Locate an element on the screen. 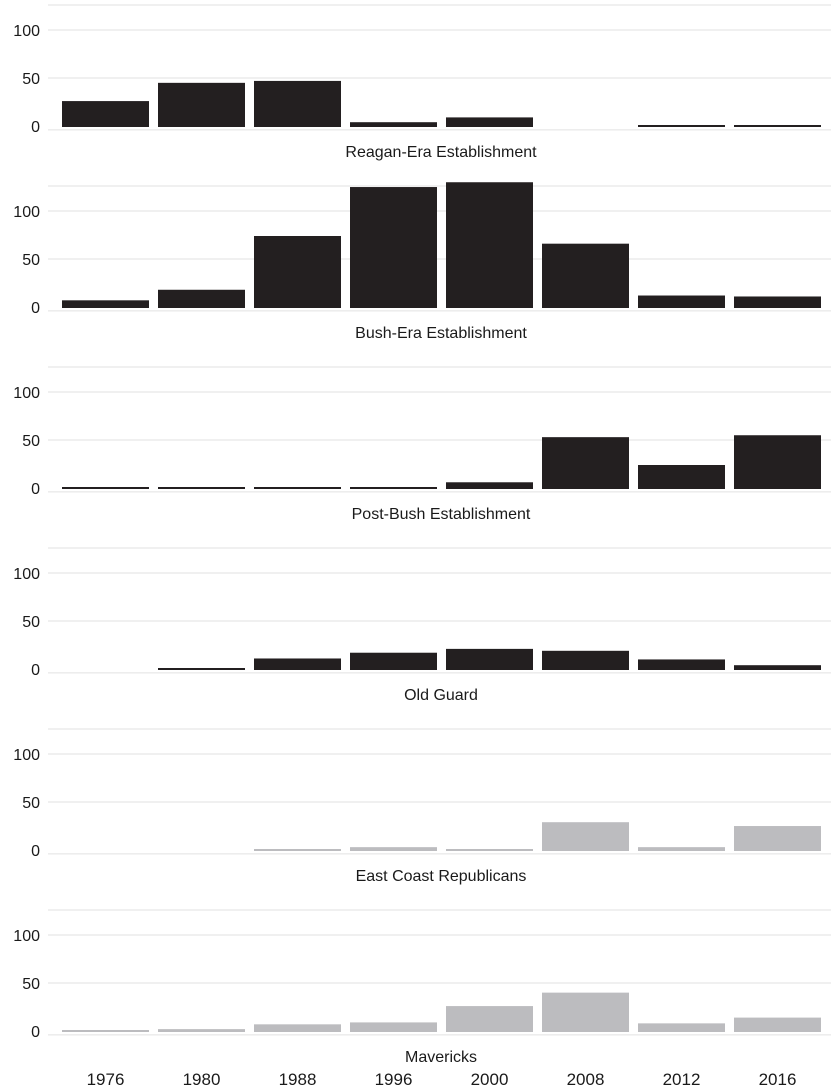 The height and width of the screenshot is (1091, 831). x-tick-label: 1988 is located at coordinates (298, 1079).